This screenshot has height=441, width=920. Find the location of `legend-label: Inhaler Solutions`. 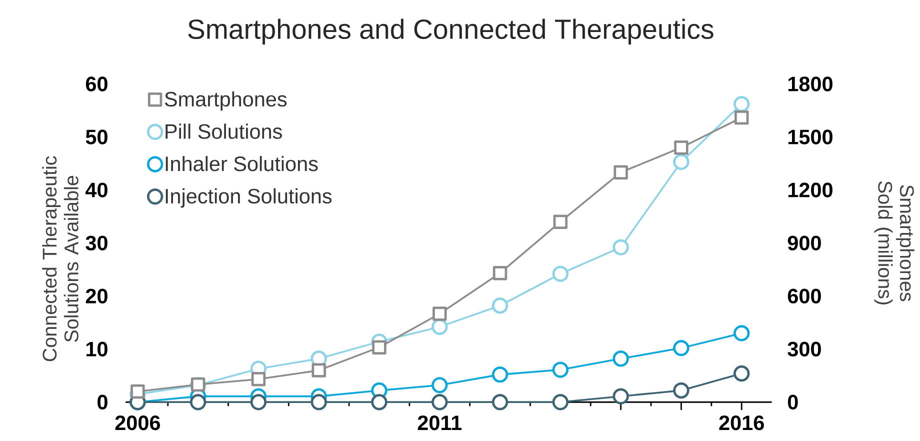

legend-label: Inhaler Solutions is located at coordinates (242, 164).